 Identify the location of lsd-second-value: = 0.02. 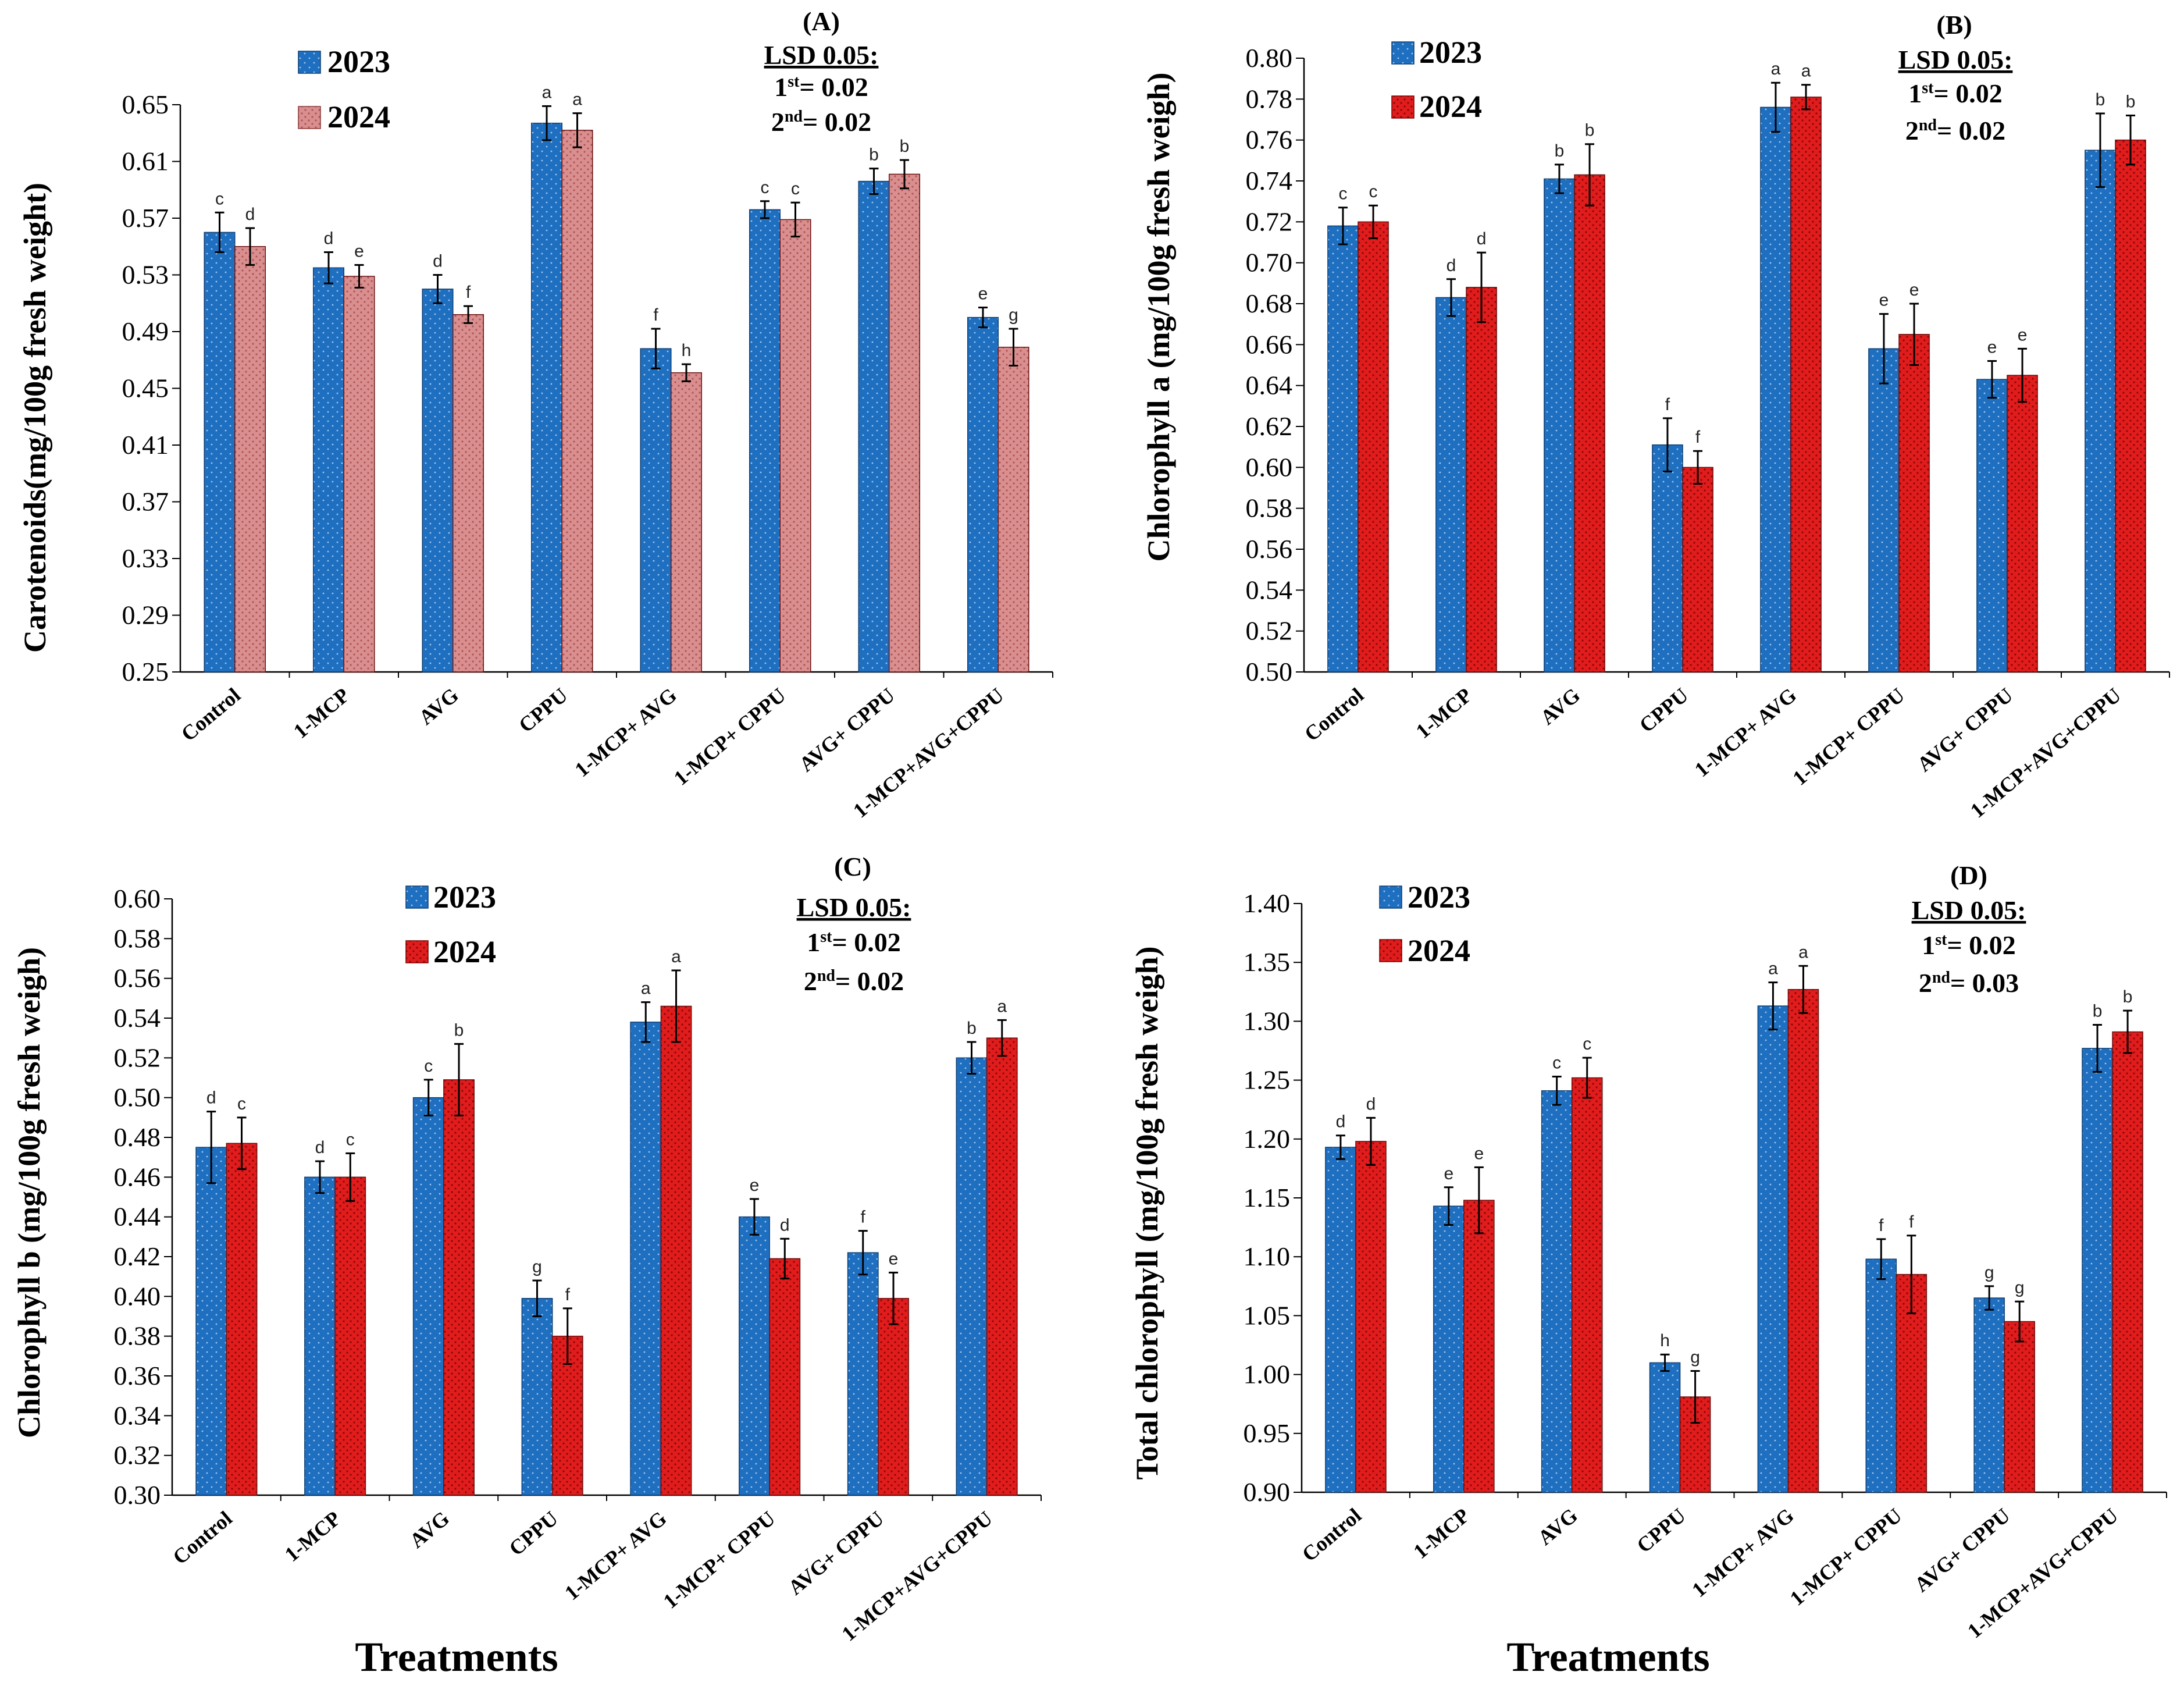
(869, 981).